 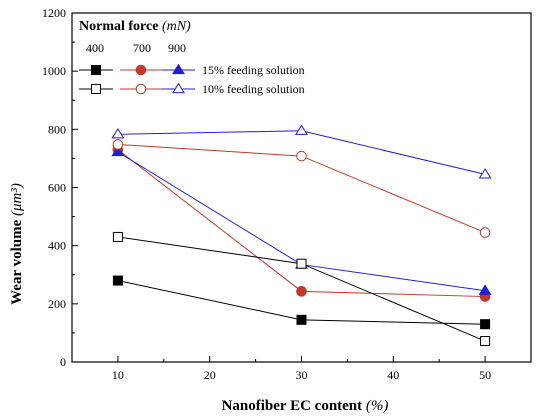 I want to click on series-square-filled, so click(x=301, y=302).